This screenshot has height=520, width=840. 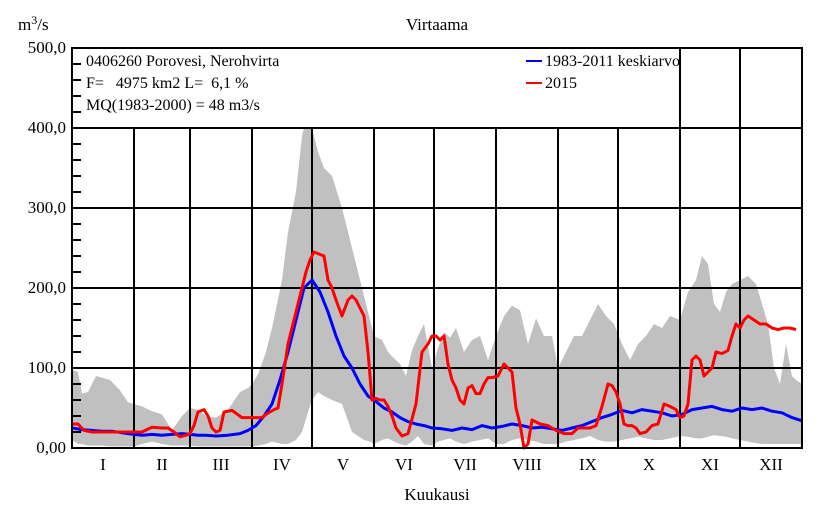 What do you see at coordinates (527, 464) in the screenshot?
I see `month-label: VIII` at bounding box center [527, 464].